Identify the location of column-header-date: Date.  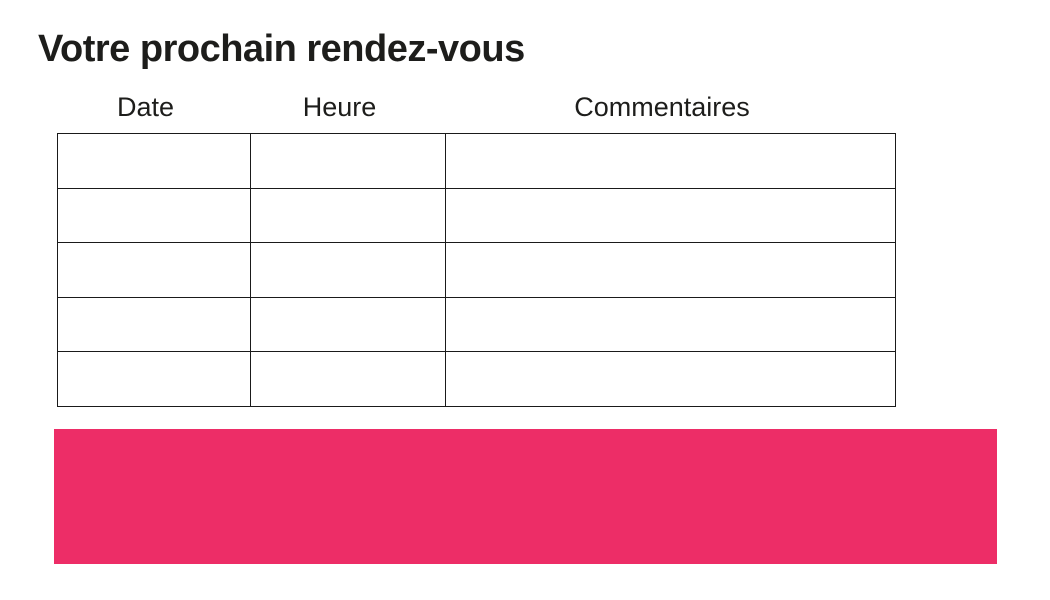
(145, 107).